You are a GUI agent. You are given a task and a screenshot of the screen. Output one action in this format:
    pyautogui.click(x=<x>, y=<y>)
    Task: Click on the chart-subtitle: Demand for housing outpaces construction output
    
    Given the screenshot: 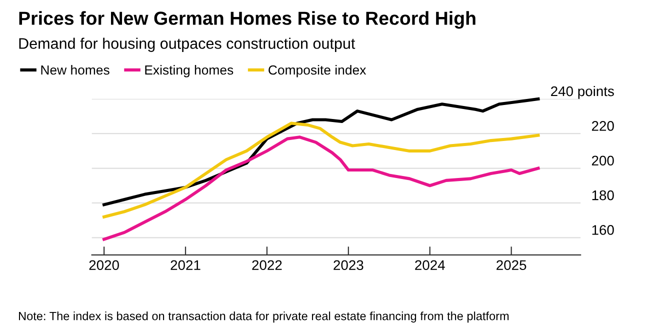 What is the action you would take?
    pyautogui.click(x=187, y=45)
    